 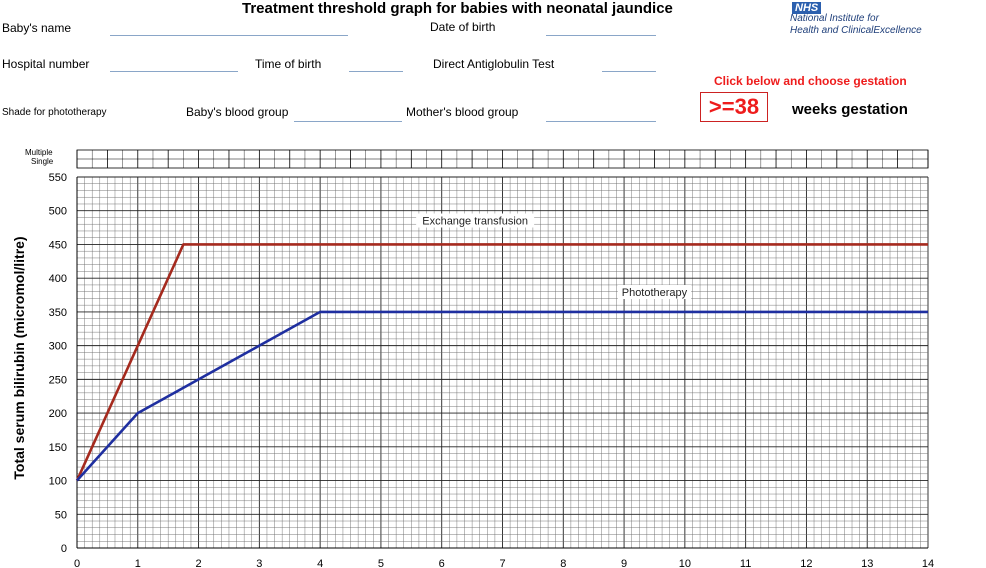 I want to click on x-tick-label: 5, so click(x=381, y=563).